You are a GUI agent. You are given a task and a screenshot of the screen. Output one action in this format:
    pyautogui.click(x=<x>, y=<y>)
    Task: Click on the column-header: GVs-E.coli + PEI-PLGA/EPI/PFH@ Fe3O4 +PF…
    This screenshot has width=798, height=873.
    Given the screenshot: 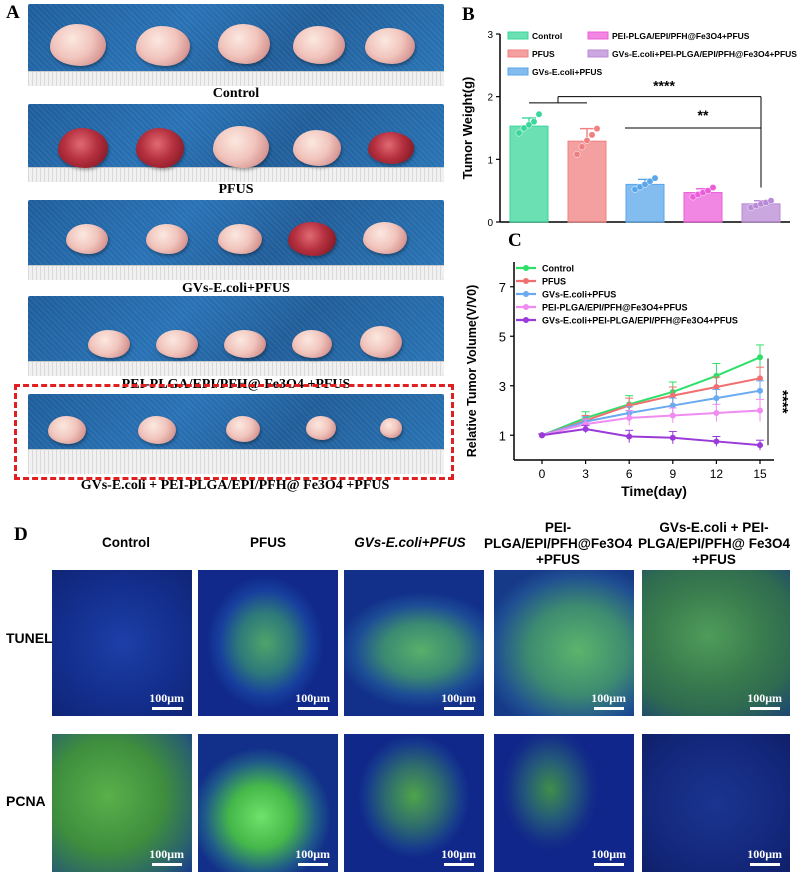 What is the action you would take?
    pyautogui.click(x=714, y=543)
    